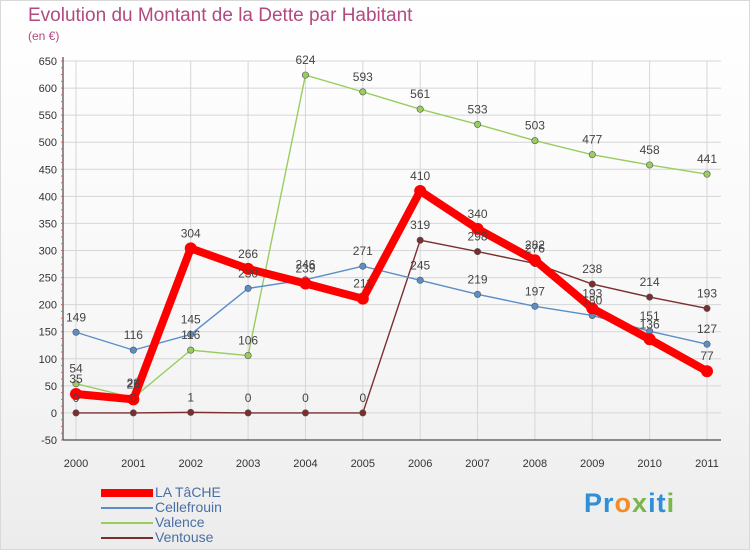 The image size is (750, 551). What do you see at coordinates (592, 464) in the screenshot?
I see `x-tick-label: 2009` at bounding box center [592, 464].